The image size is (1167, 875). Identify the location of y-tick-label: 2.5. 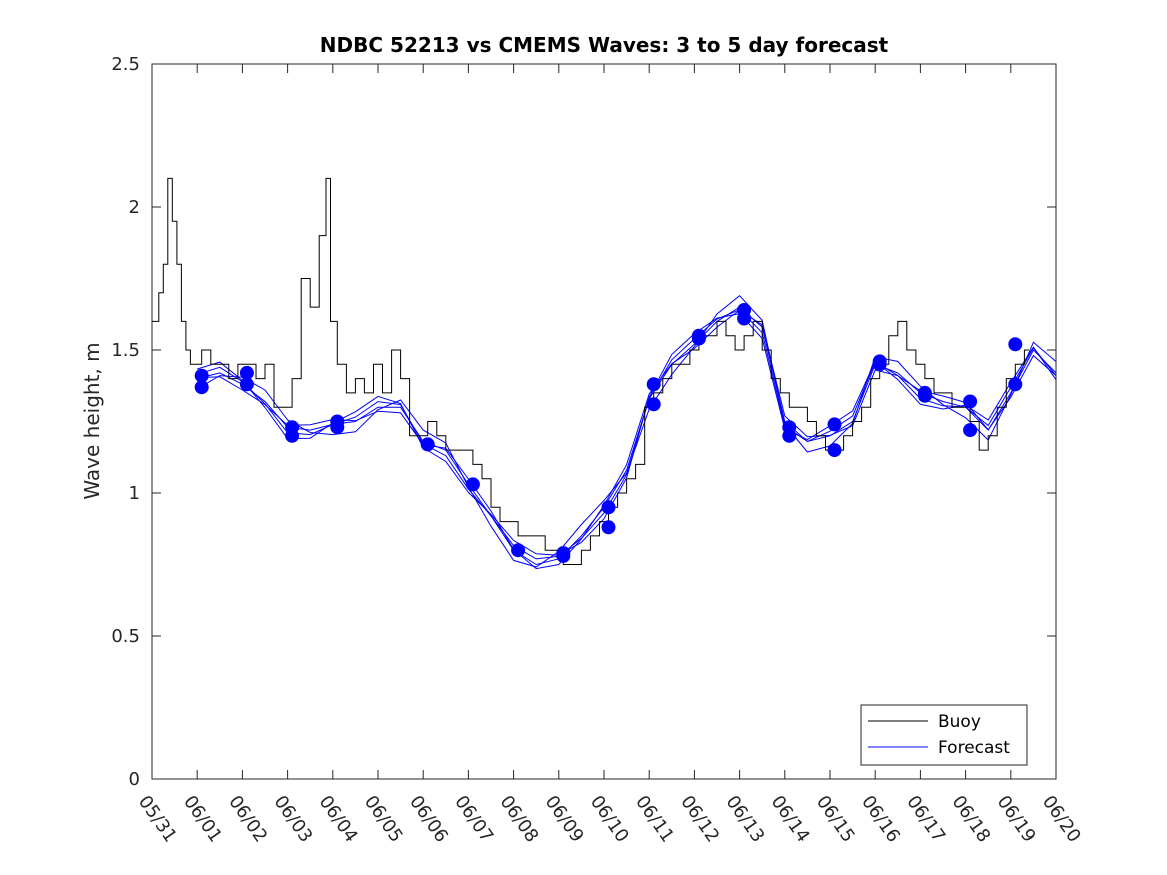
(125, 64).